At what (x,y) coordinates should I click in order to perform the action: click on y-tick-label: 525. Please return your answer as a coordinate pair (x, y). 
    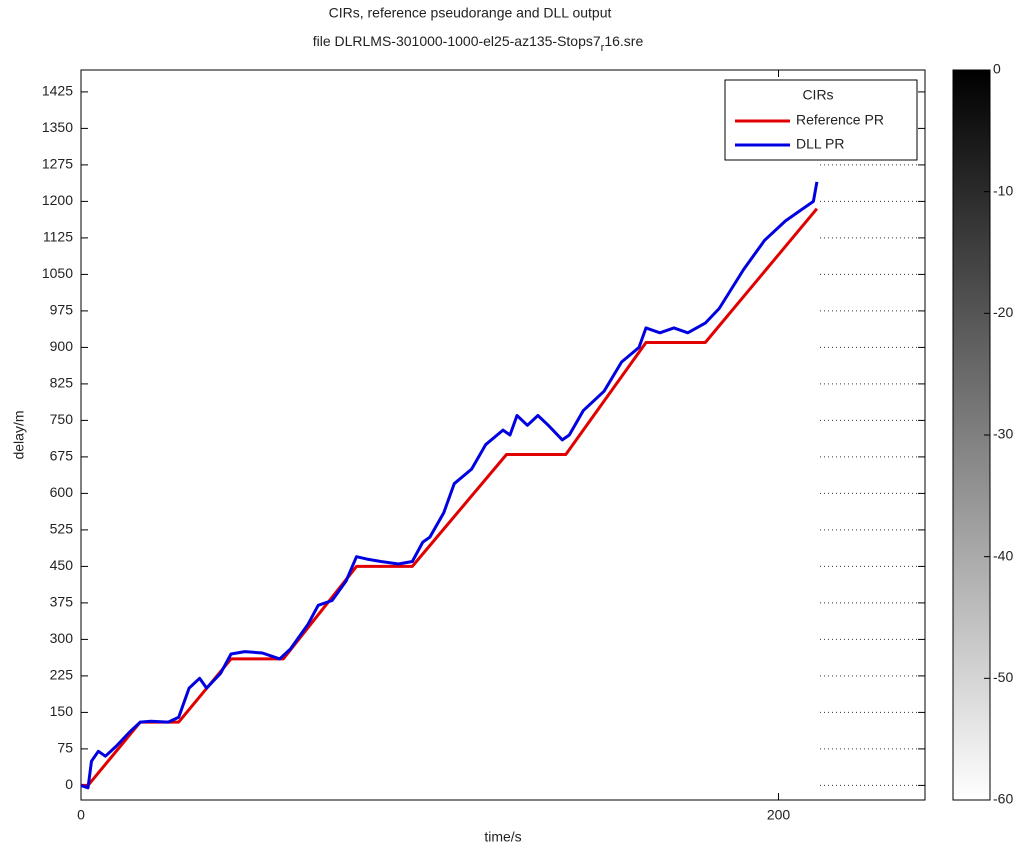
    Looking at the image, I should click on (62, 529).